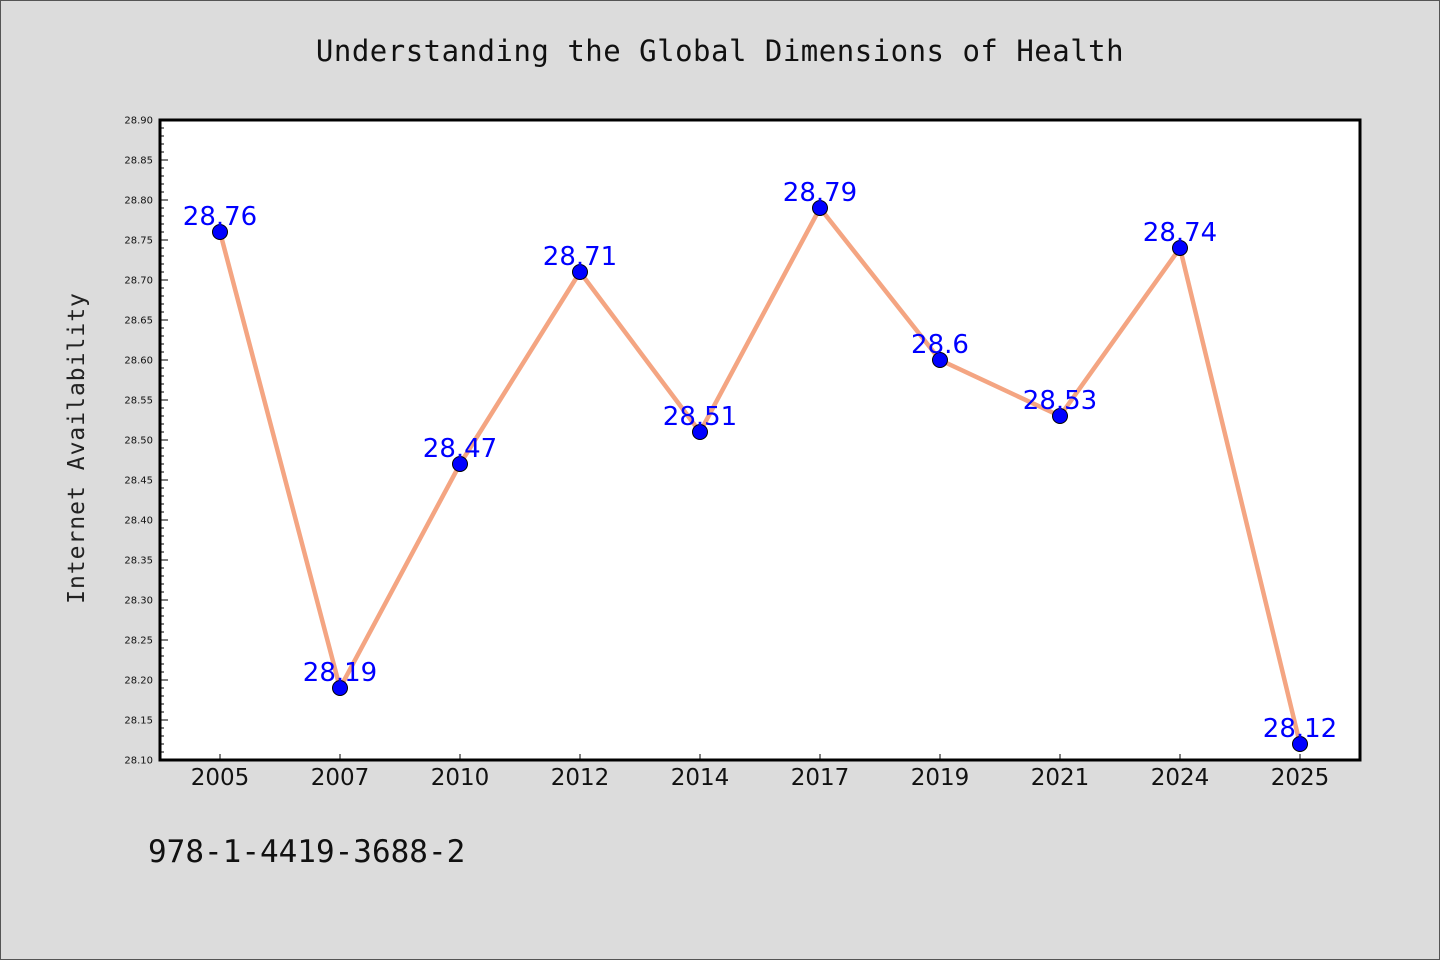 Image resolution: width=1440 pixels, height=960 pixels. I want to click on x-tick-label: 2007, so click(340, 778).